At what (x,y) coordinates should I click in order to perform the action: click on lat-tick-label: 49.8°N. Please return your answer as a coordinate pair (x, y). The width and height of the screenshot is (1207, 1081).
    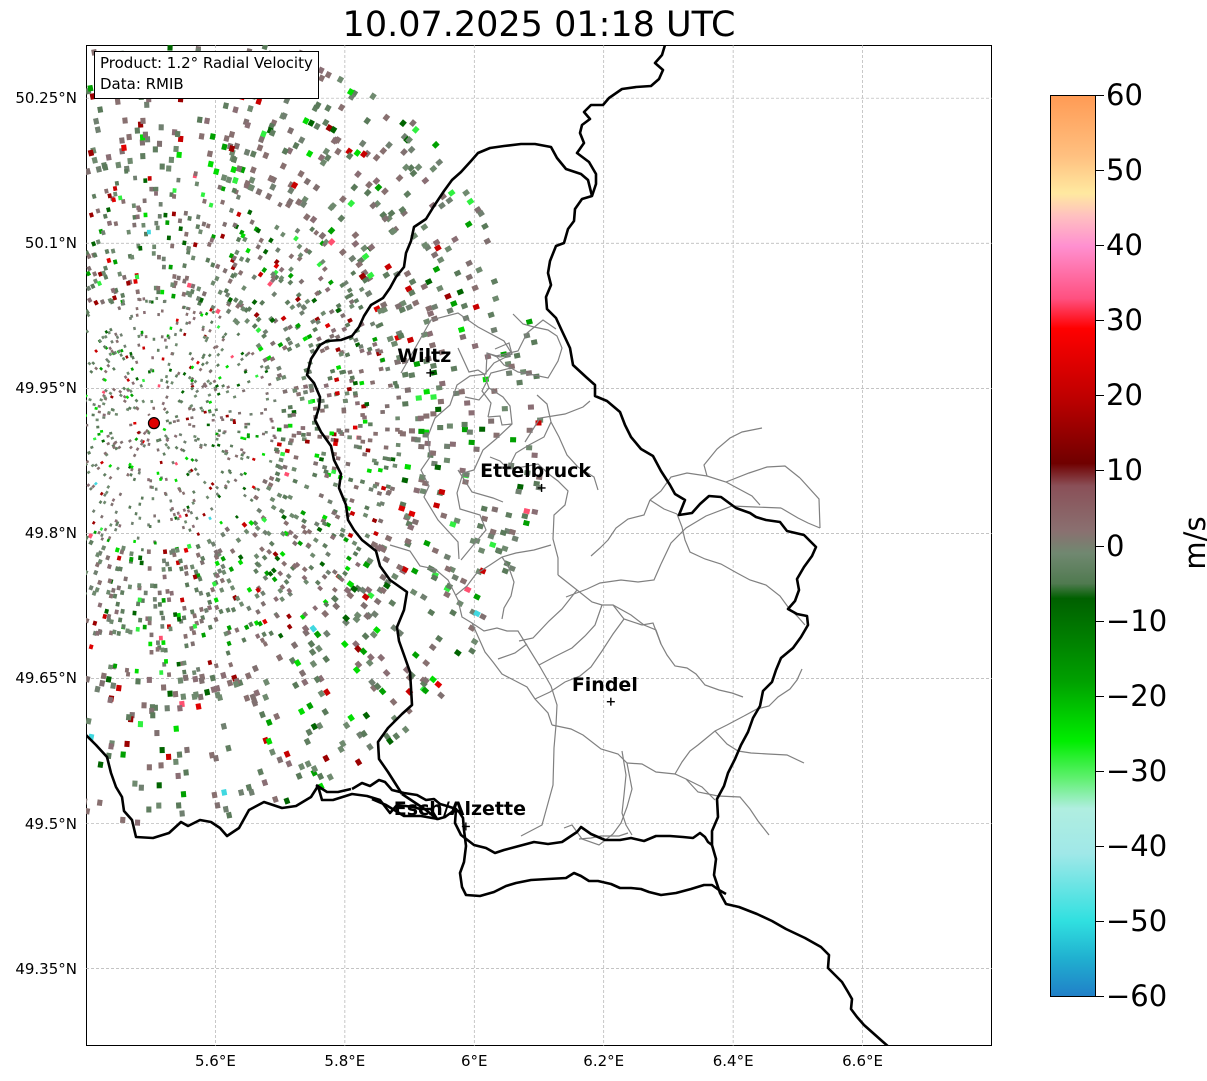
    Looking at the image, I should click on (50, 533).